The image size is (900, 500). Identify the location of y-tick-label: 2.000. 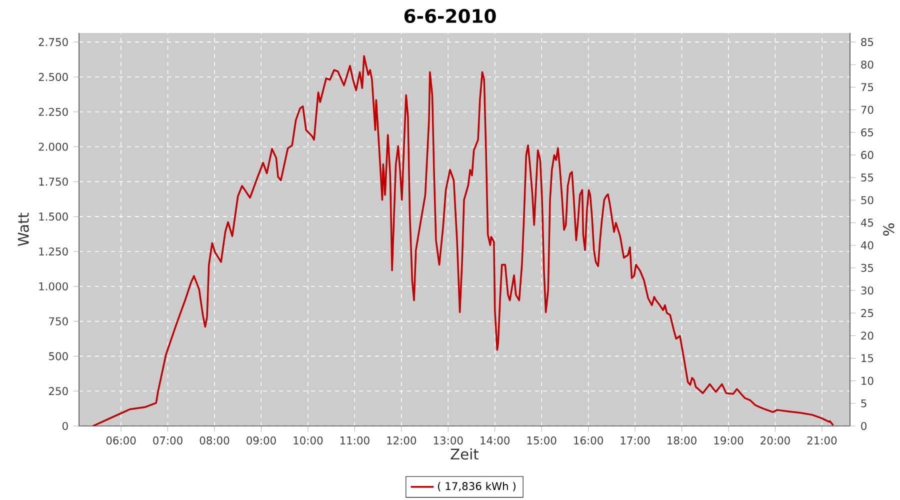
(53, 146).